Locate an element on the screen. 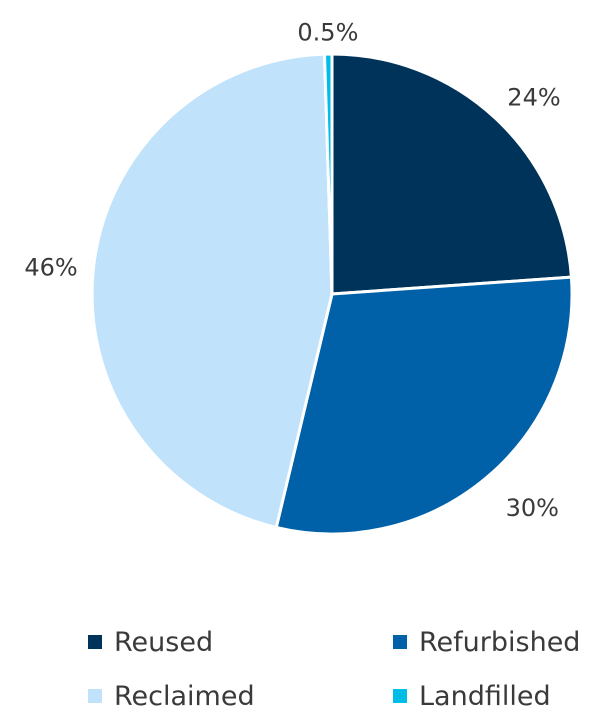 The height and width of the screenshot is (718, 595). legend-label-reclaimed: Reclaimed is located at coordinates (184, 696).